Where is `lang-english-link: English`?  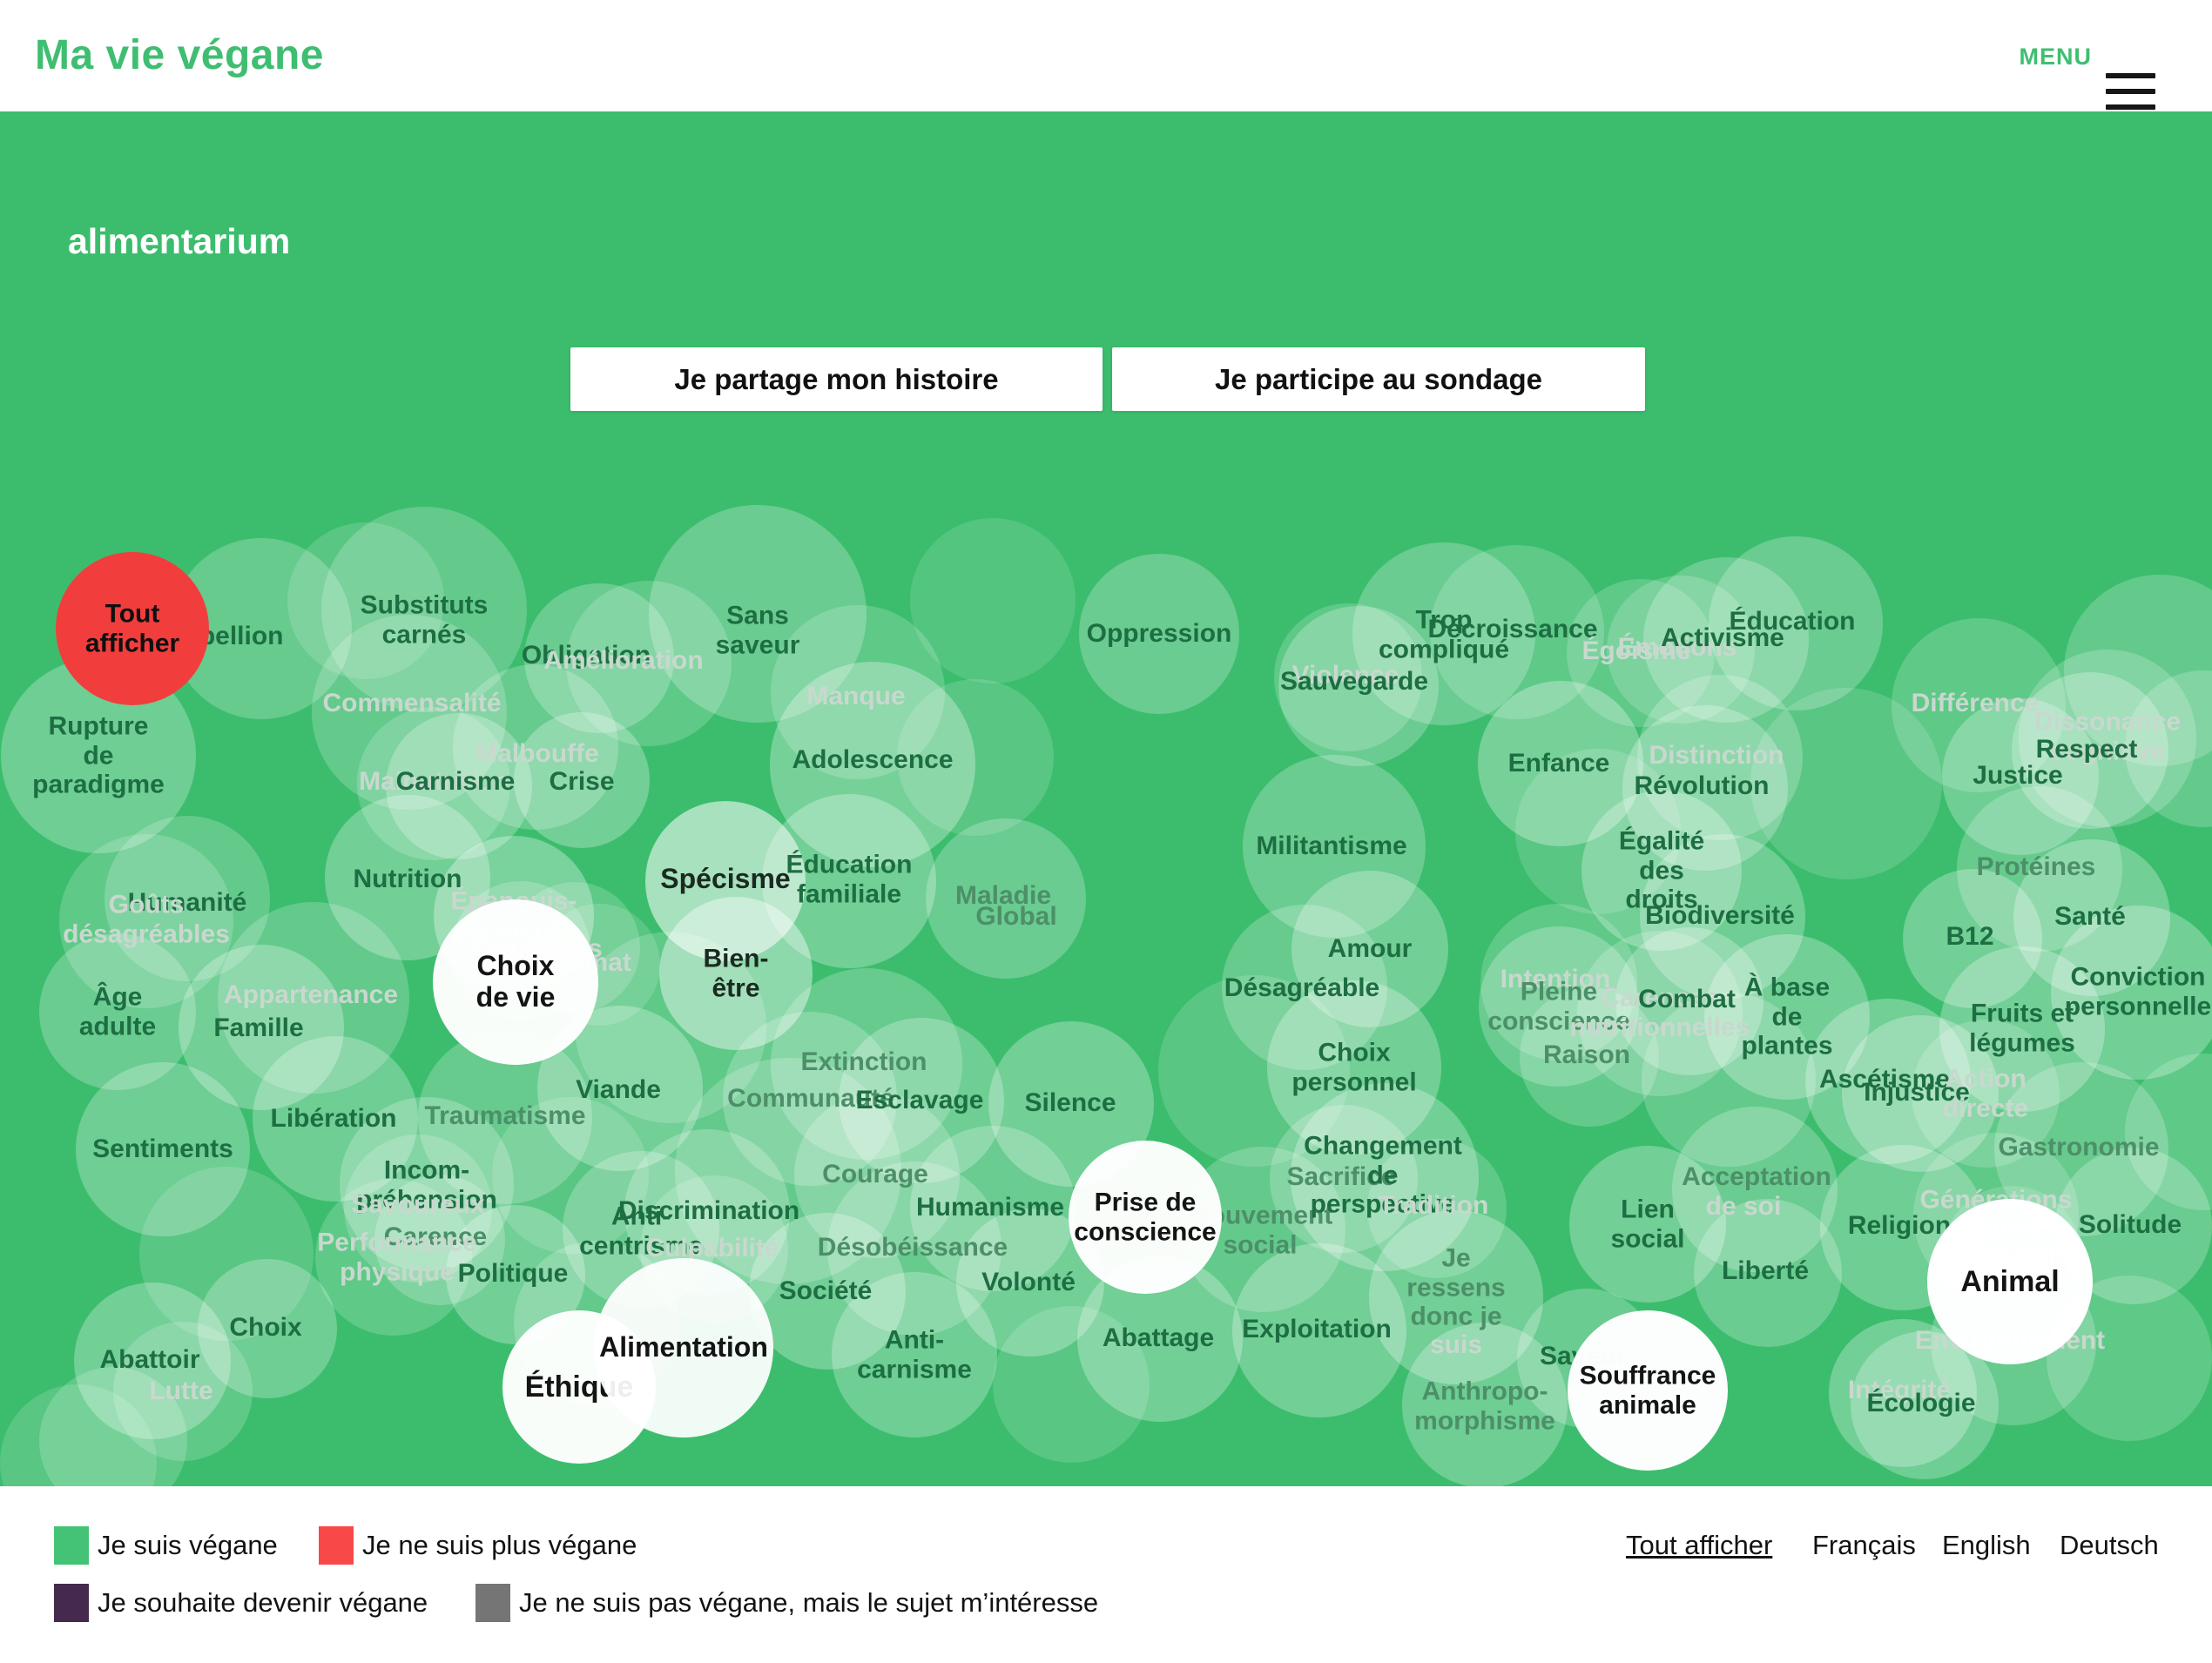
lang-english-link: English is located at coordinates (1987, 1545).